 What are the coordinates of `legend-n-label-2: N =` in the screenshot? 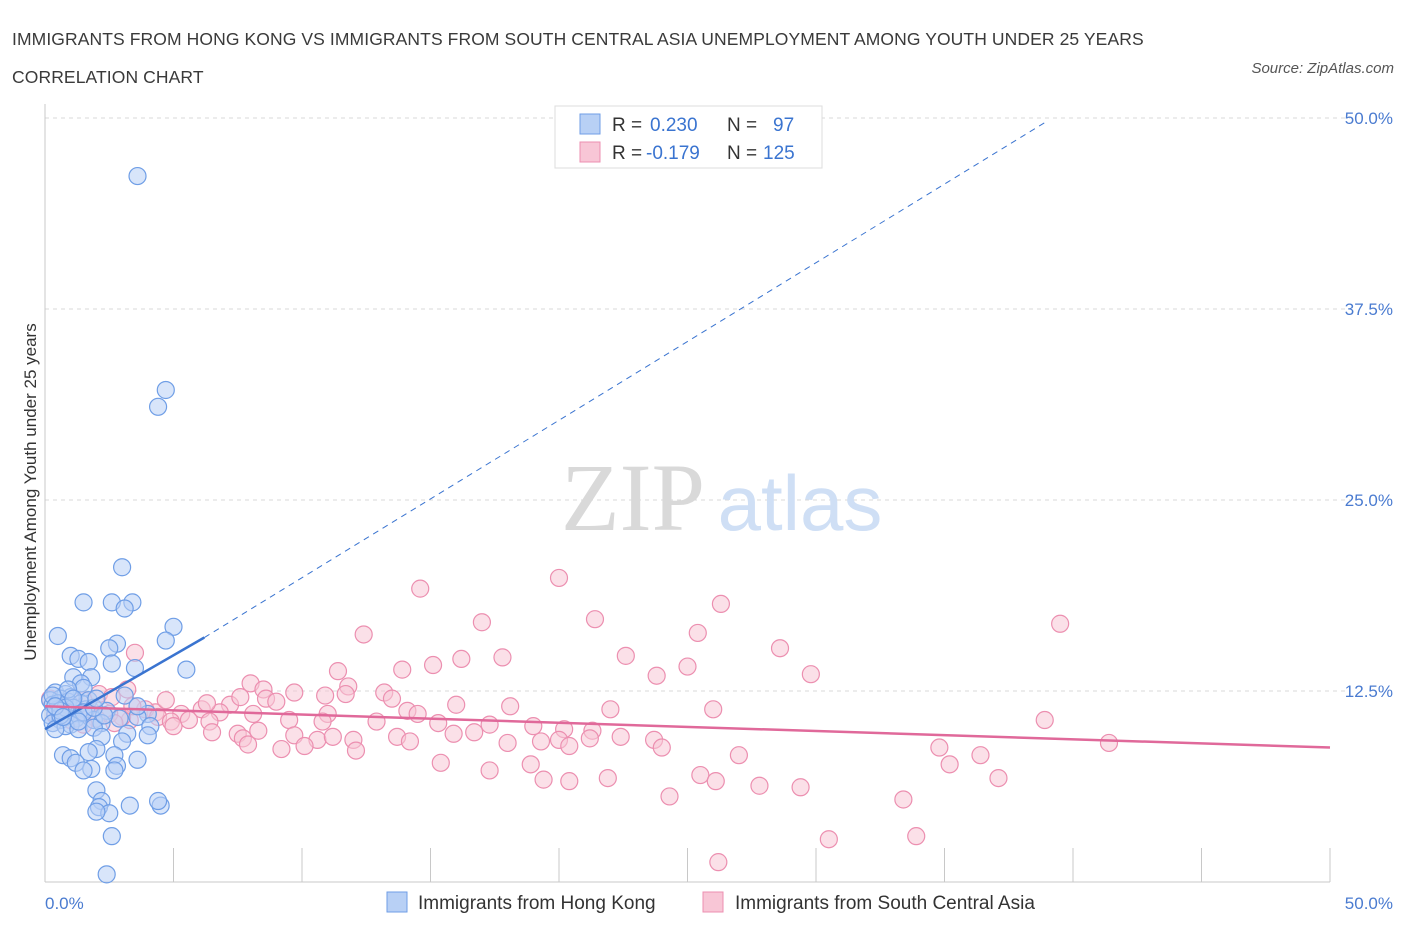 It's located at (742, 153).